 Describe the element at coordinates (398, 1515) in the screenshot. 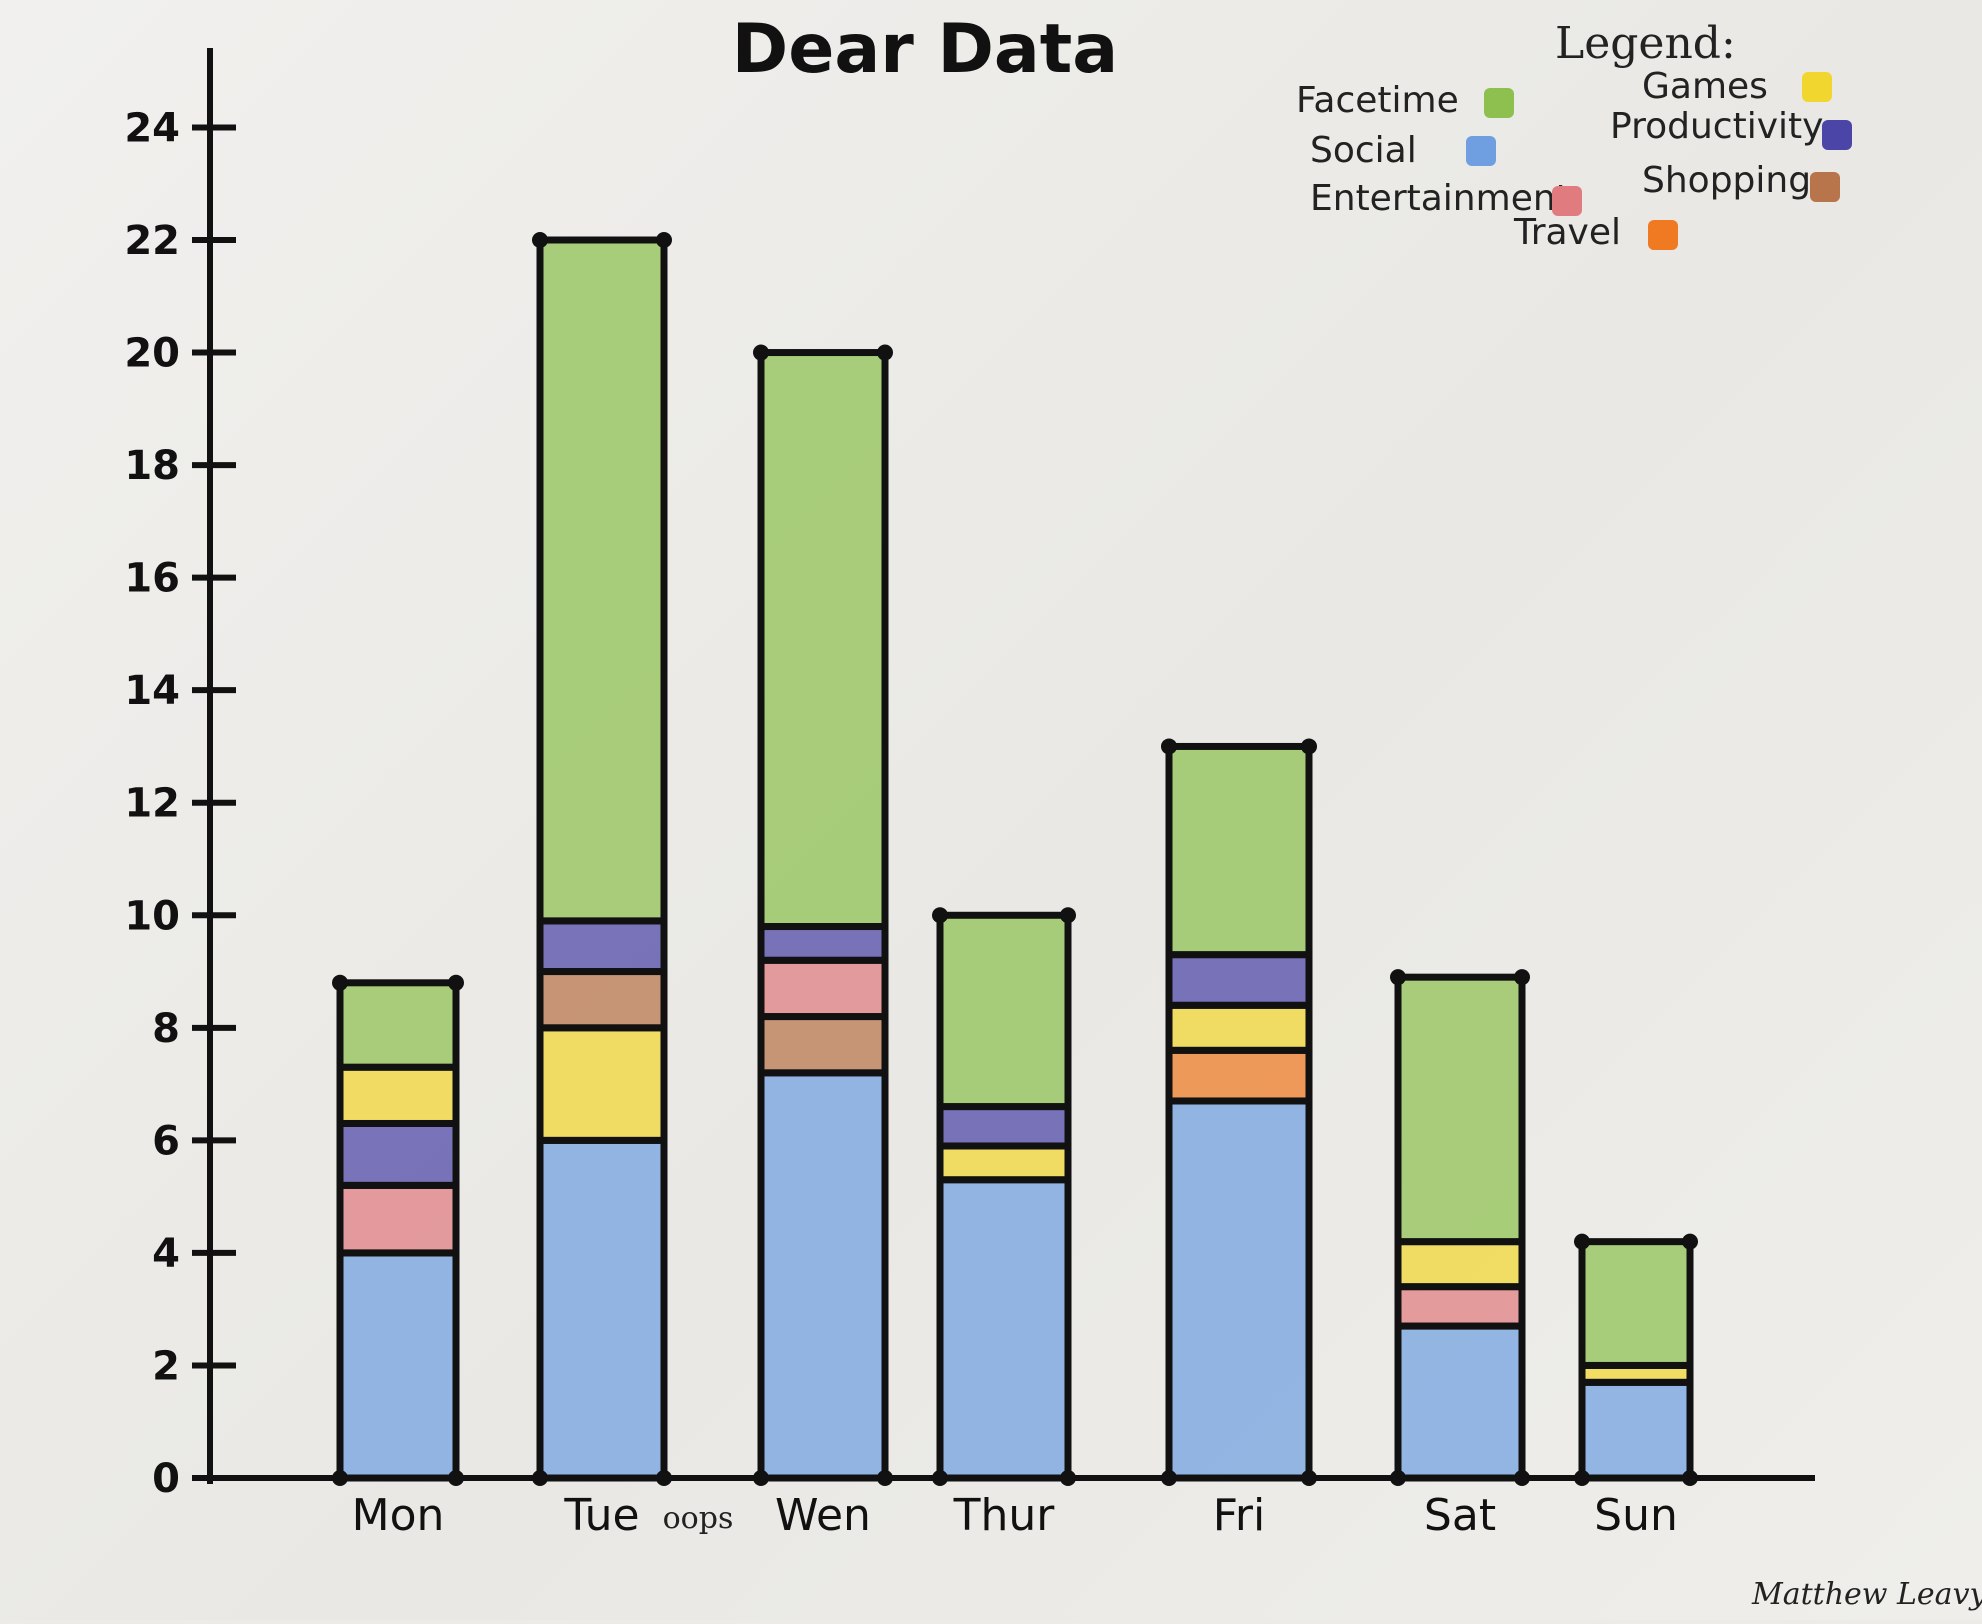

I see `x-tick-label: Mon` at that location.